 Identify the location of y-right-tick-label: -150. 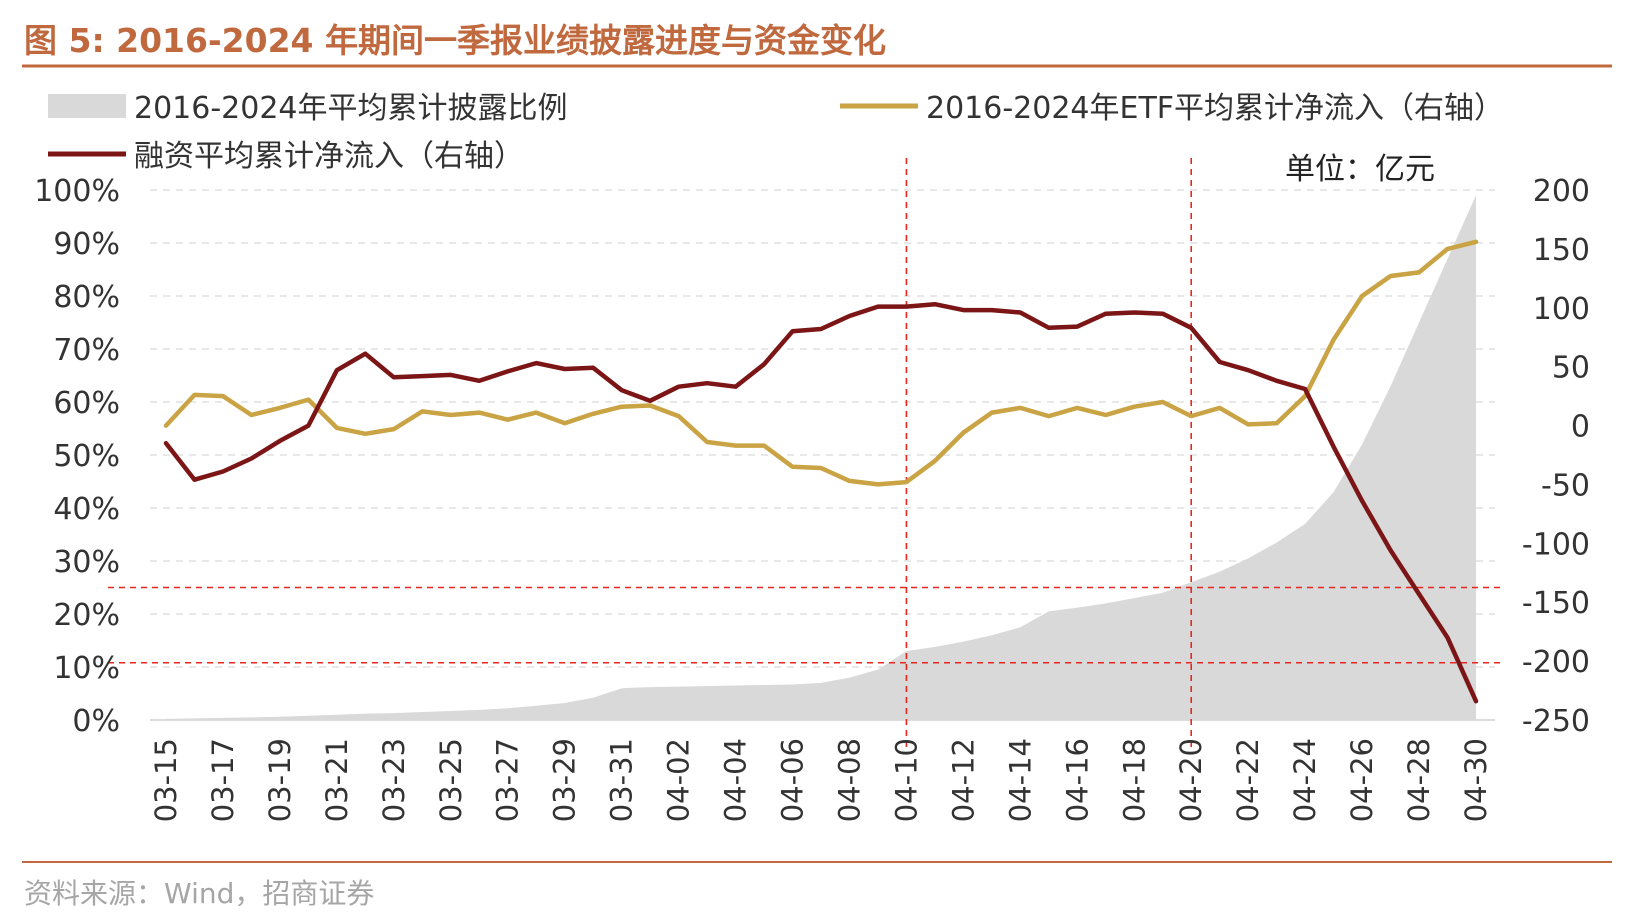
(1556, 603).